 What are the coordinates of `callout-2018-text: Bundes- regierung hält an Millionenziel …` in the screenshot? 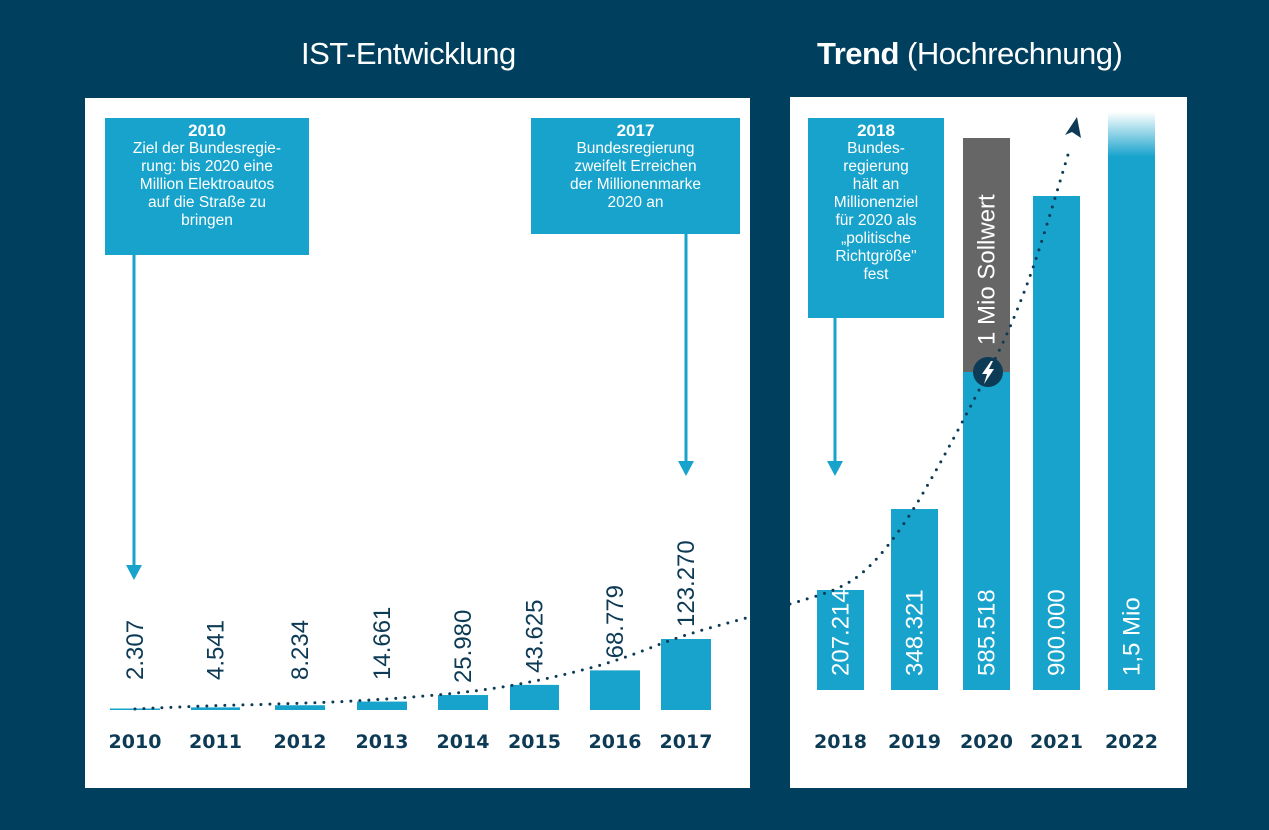 It's located at (876, 211).